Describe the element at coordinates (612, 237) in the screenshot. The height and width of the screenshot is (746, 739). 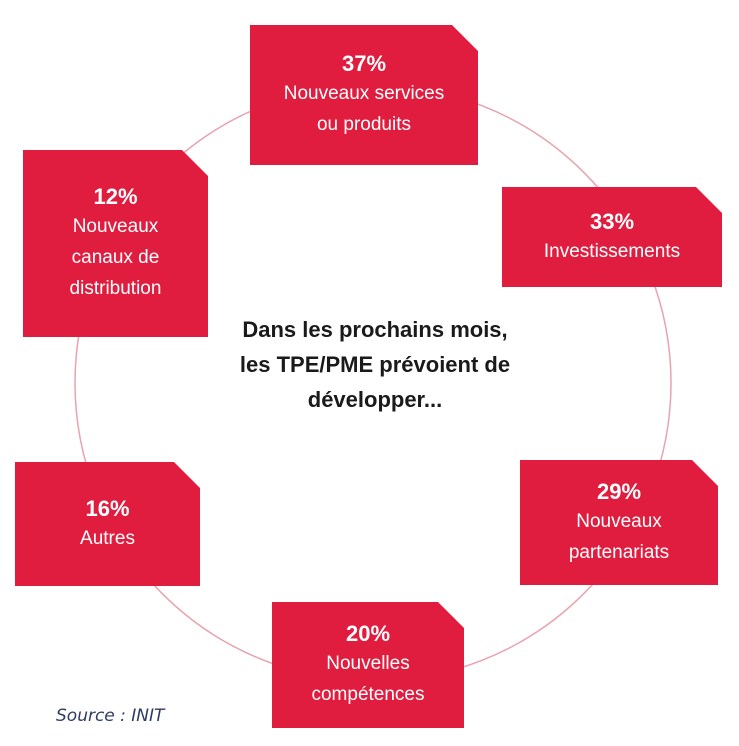
I see `item-box-investments: 33% Investissements` at that location.